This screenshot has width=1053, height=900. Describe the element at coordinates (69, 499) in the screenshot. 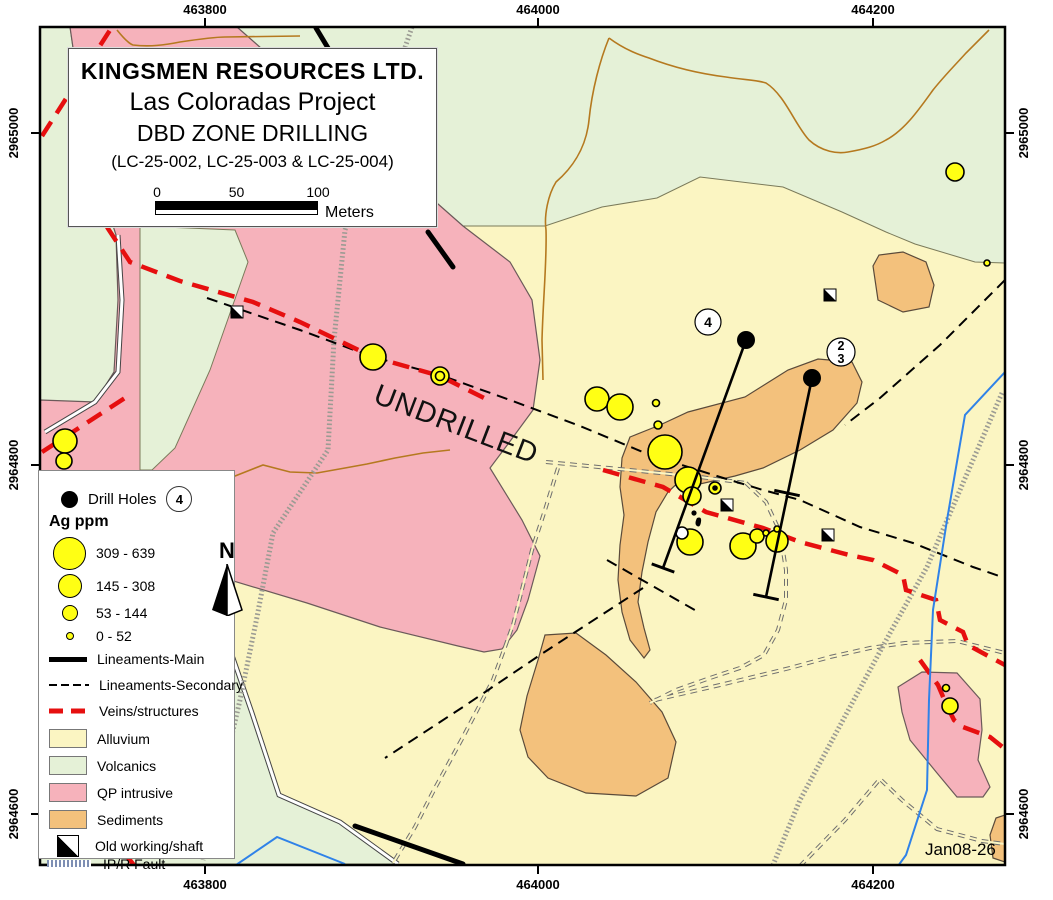

I see `drill-hole-icon` at that location.